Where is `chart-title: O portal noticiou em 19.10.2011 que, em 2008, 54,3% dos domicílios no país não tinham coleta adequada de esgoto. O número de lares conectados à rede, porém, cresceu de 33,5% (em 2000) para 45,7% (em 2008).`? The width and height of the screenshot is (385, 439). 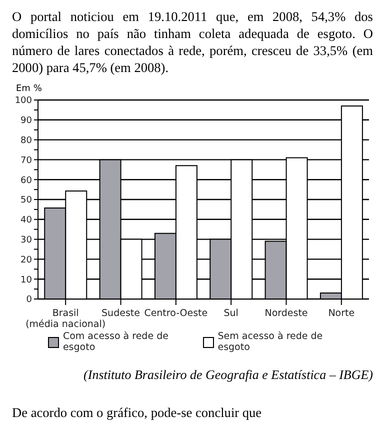
chart-title: O portal noticiou em 19.10.2011 que, em 2008, 54,3% dos domicílios no país não tinham coleta adequada de esgoto. O número de lares conectados à rede, porém, cresceu de 33,5% (em 2000) para 45,7% (em 2008). is located at coordinates (192, 42).